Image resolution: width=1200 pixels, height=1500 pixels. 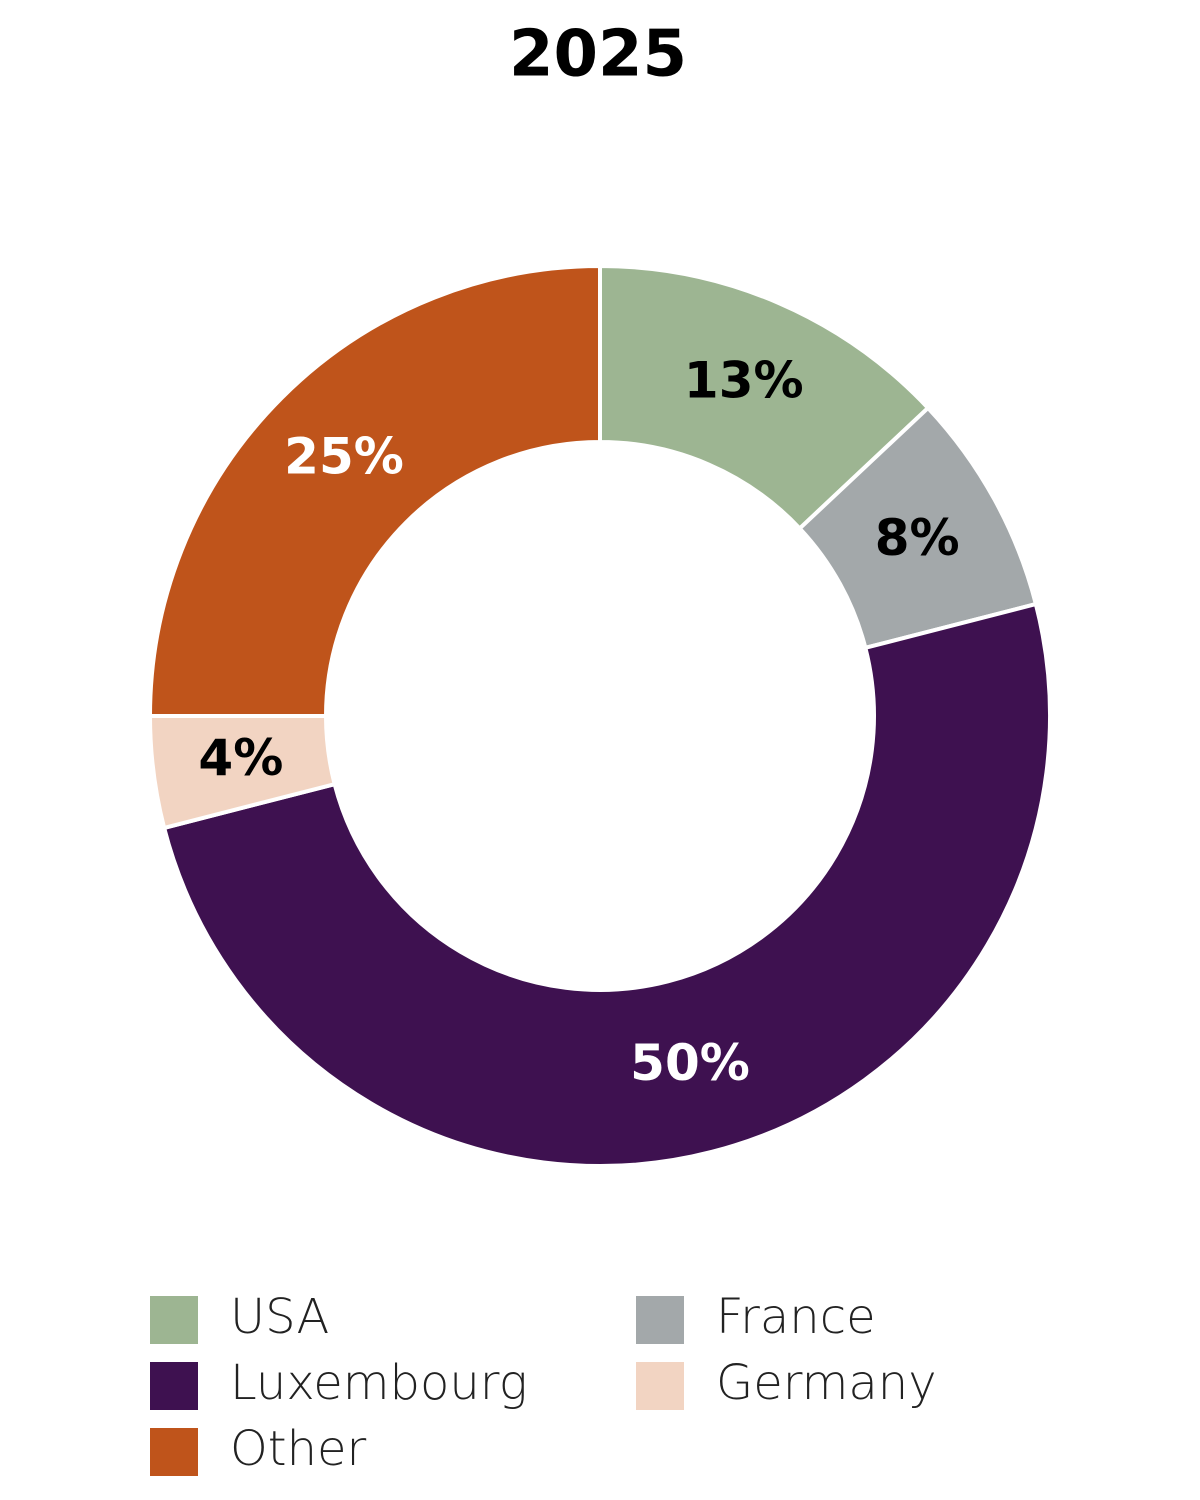 I want to click on legend-label: Luxembourg, so click(x=379, y=1383).